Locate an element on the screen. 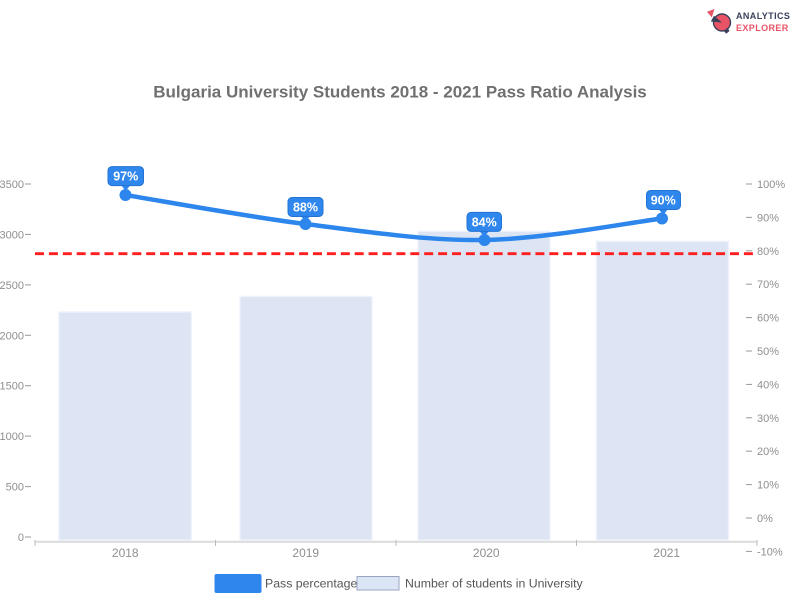  svg-text: 88% is located at coordinates (305, 208).